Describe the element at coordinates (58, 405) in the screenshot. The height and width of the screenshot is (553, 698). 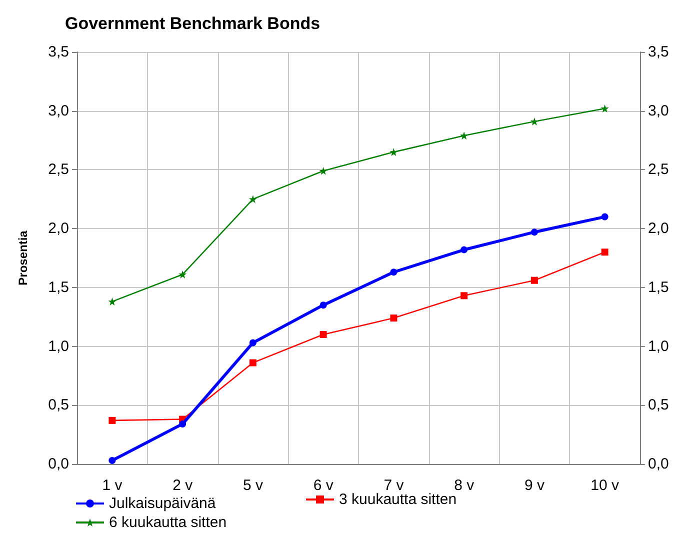
I see `y-tick-label: 0,5` at that location.